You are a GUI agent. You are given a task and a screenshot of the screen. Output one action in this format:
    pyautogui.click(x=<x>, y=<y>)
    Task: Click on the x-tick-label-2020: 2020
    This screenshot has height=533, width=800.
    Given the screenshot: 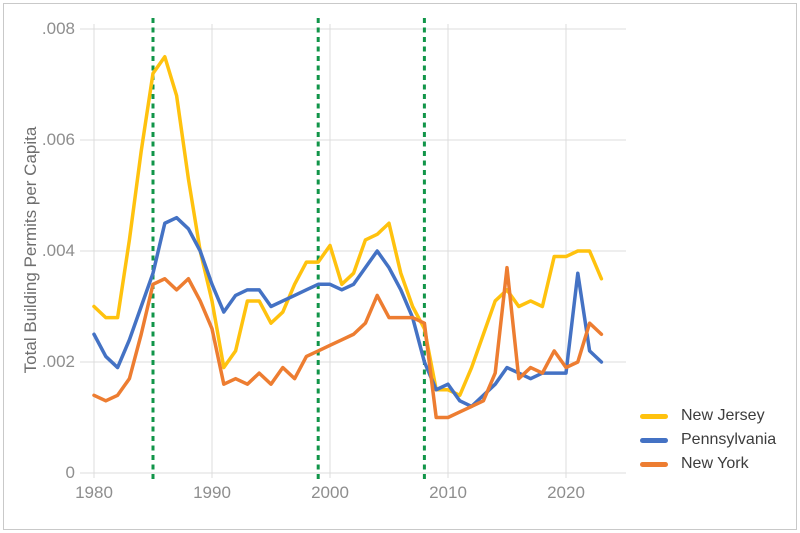 What is the action you would take?
    pyautogui.click(x=566, y=492)
    